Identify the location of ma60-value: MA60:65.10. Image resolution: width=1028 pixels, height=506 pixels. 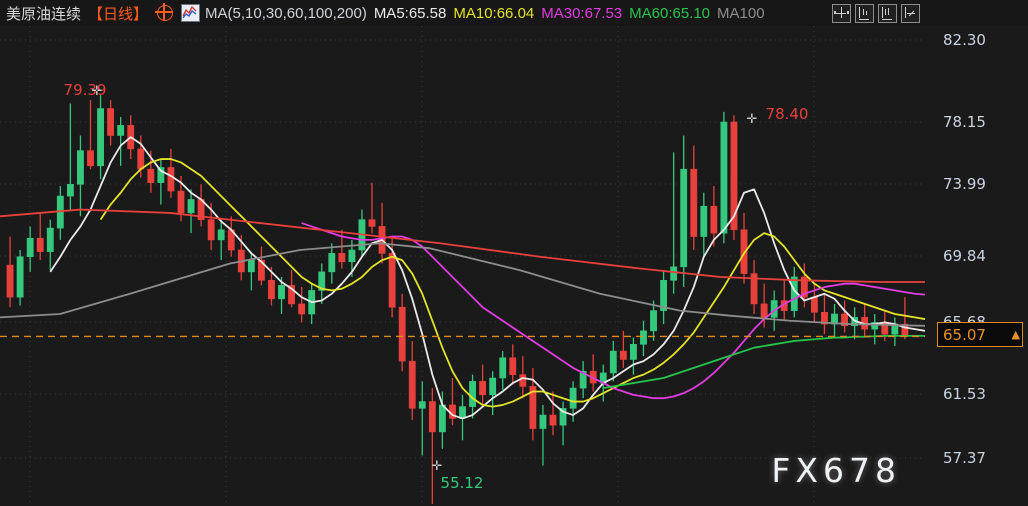
(670, 13).